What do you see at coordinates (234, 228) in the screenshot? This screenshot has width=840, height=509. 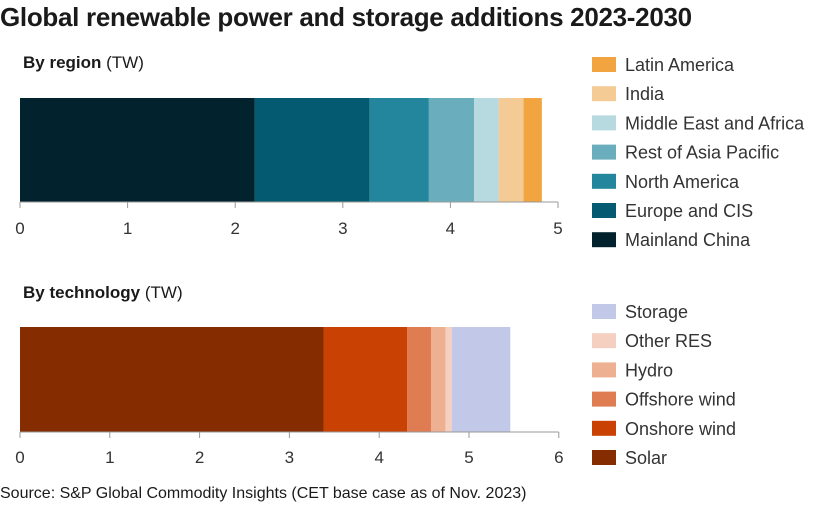 I see `region-tick-label-2: 2` at bounding box center [234, 228].